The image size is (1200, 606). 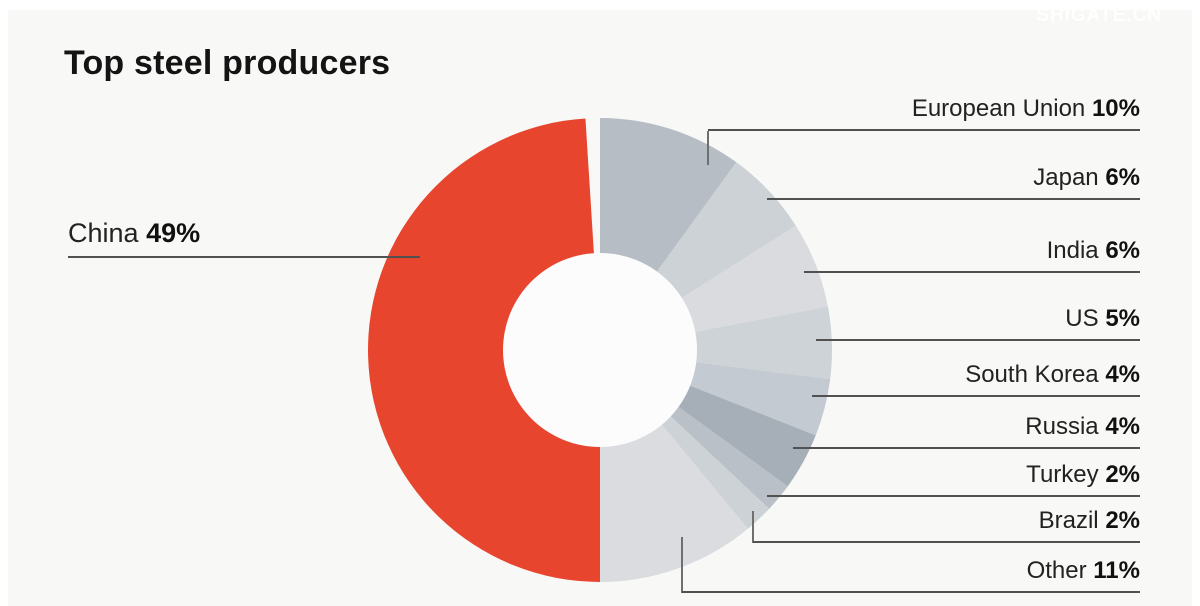 What do you see at coordinates (103, 233) in the screenshot?
I see `segment-name: China` at bounding box center [103, 233].